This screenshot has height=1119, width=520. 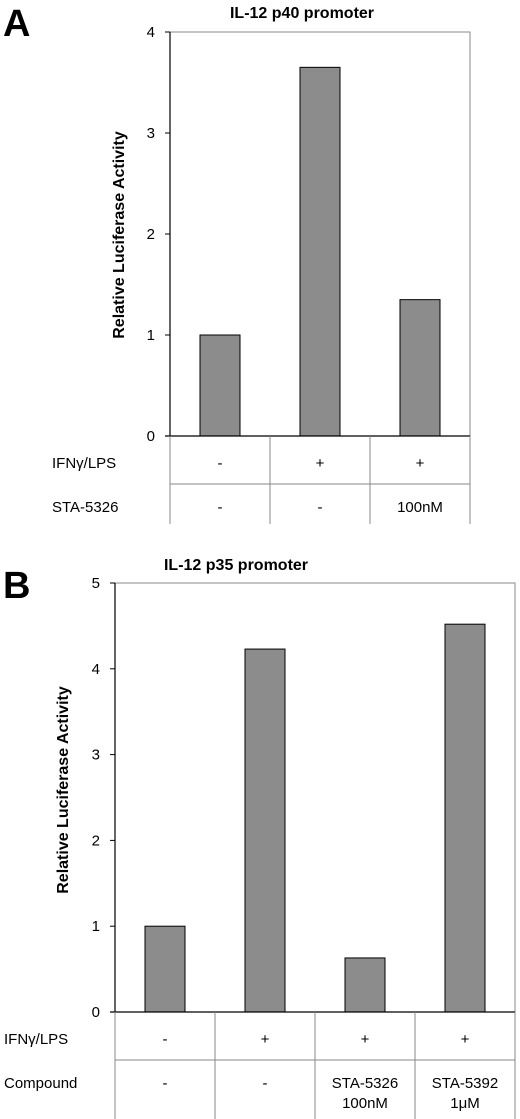 What do you see at coordinates (151, 335) in the screenshot?
I see `panel-a-y-tick-label: 1` at bounding box center [151, 335].